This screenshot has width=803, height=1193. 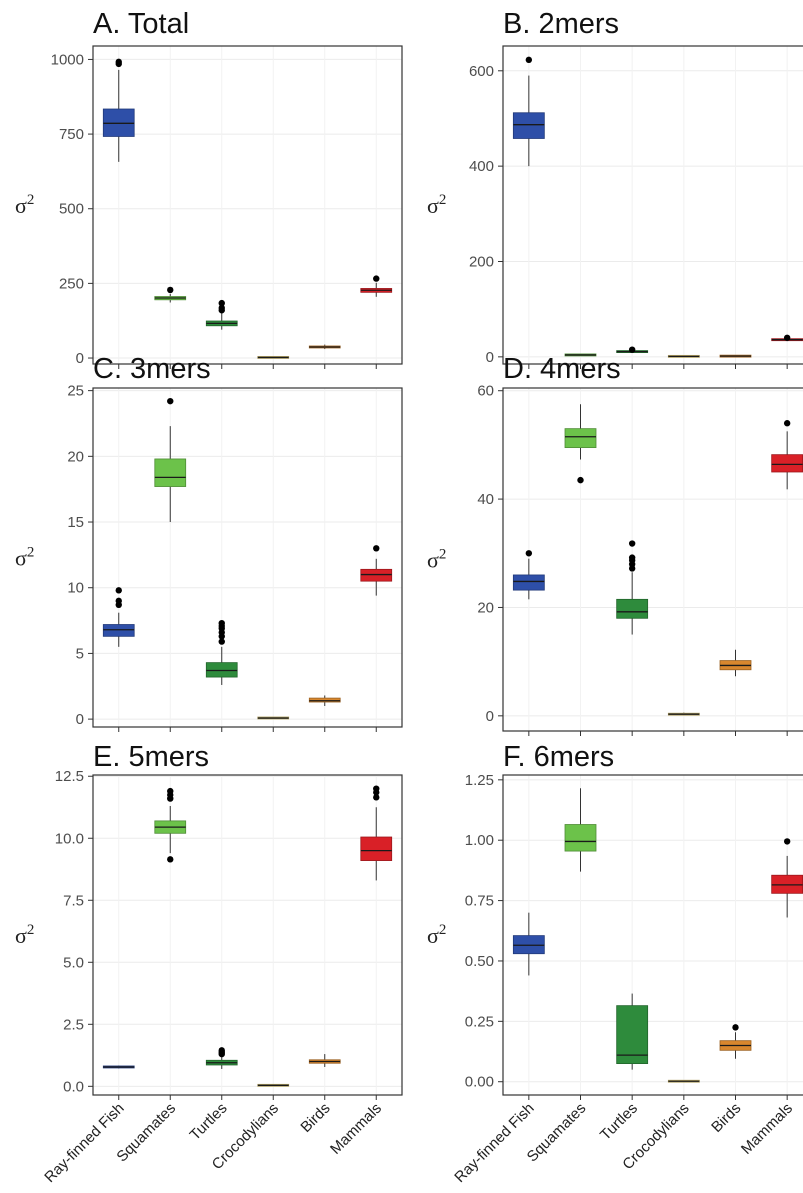 I want to click on y-tick-label: 0.50, so click(x=479, y=961).